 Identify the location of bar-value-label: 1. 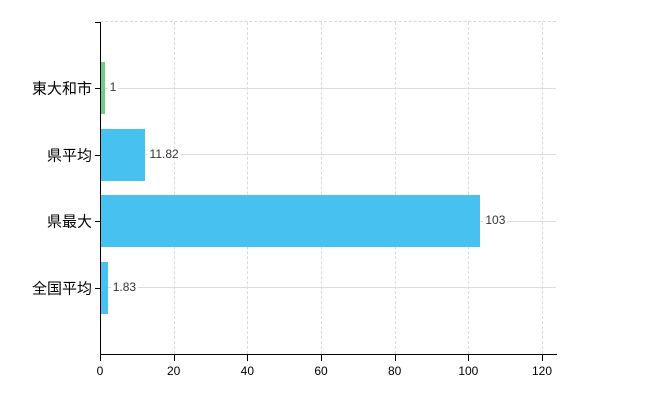
(113, 88).